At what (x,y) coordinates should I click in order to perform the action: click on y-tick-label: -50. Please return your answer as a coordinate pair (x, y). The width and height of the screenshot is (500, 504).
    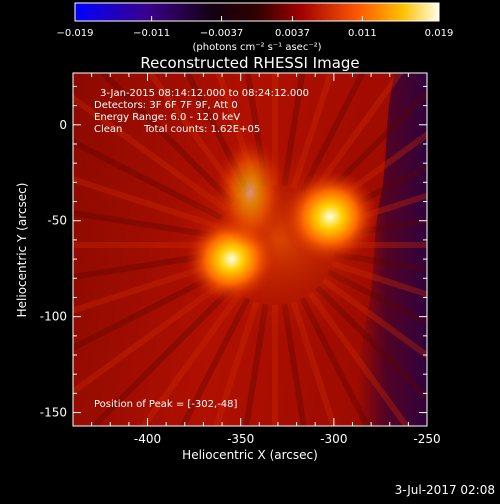
    Looking at the image, I should click on (57, 221).